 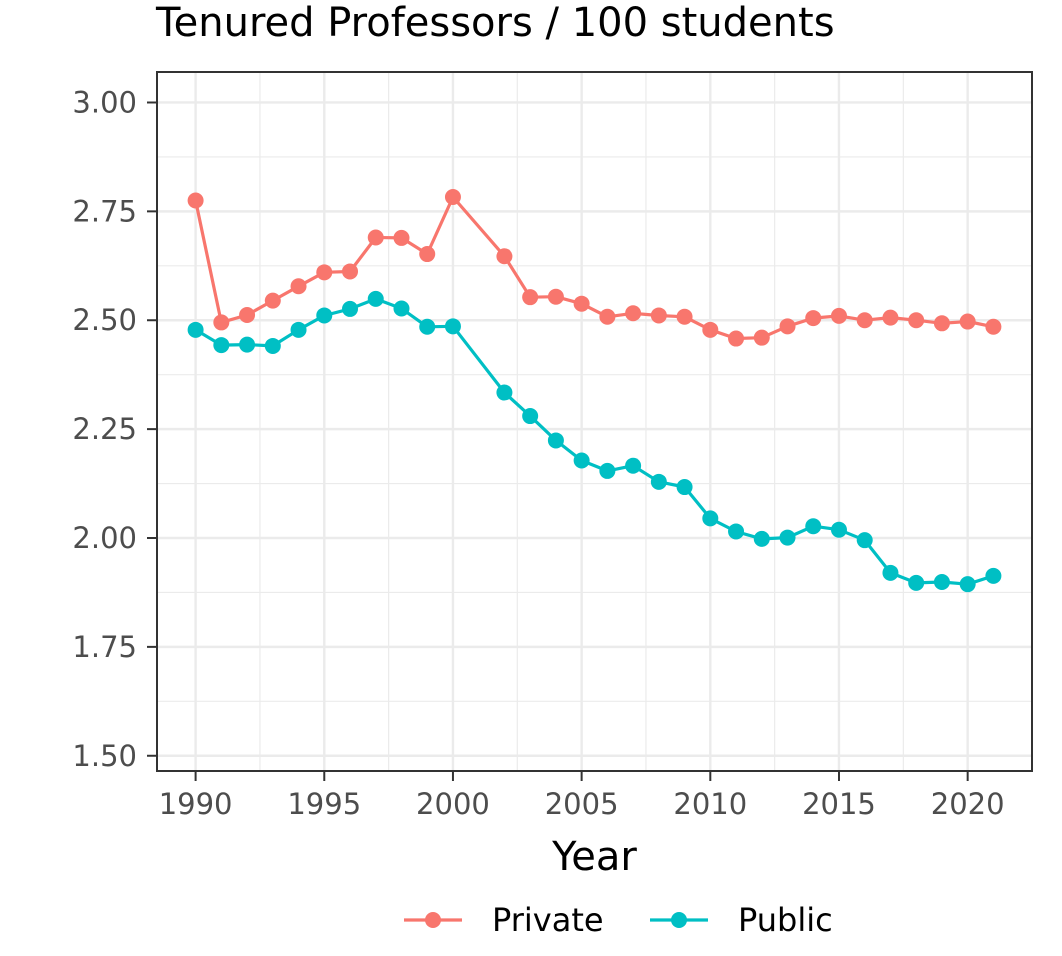 I want to click on x-axis: 1990 1995 2000 2005 2010 2015 2020, so click(x=582, y=796).